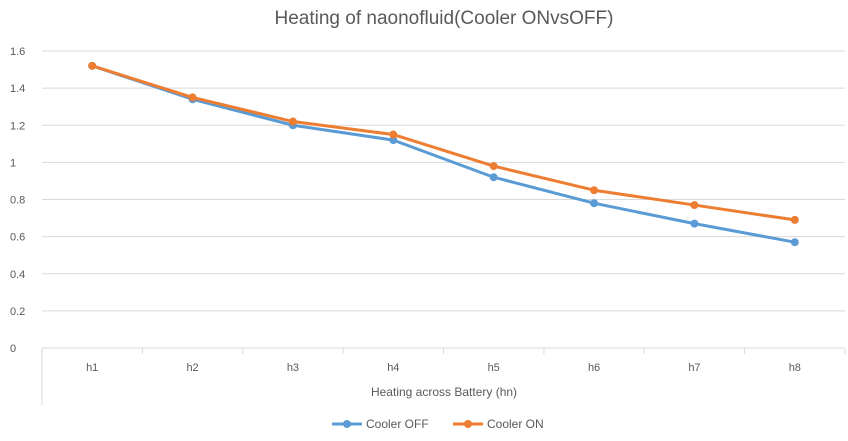 The image size is (848, 441). What do you see at coordinates (694, 223) in the screenshot?
I see `data-point-cooler-off-h7` at bounding box center [694, 223].